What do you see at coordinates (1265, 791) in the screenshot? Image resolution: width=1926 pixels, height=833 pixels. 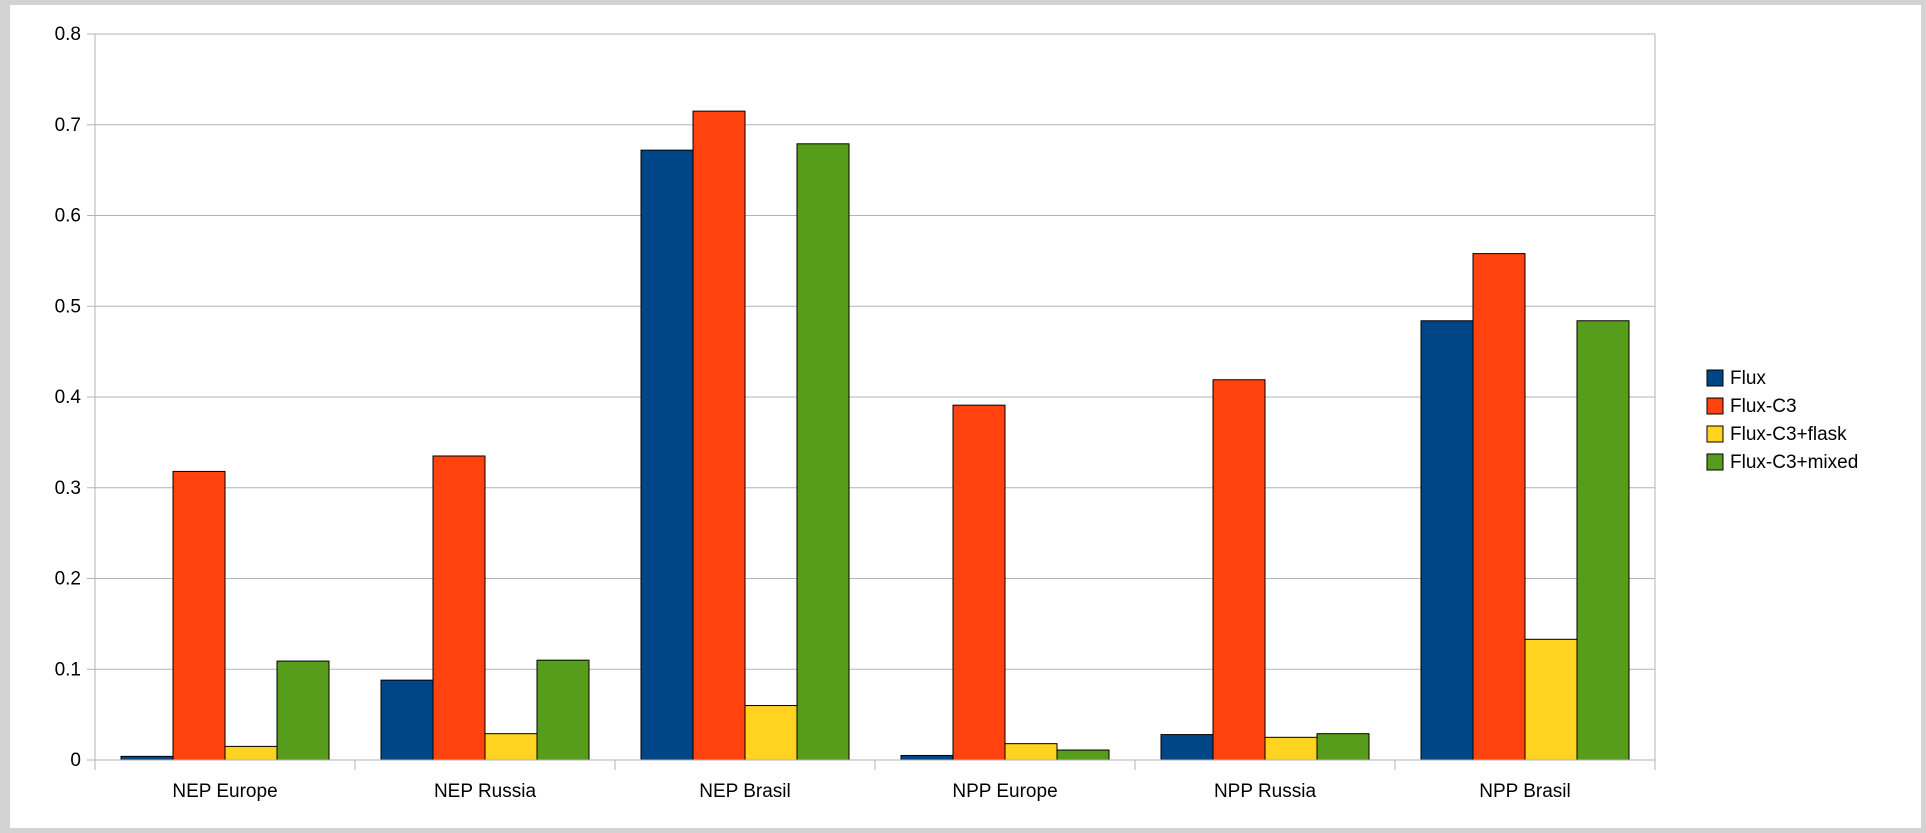 I see `x-tick-label: NPP Russia` at bounding box center [1265, 791].